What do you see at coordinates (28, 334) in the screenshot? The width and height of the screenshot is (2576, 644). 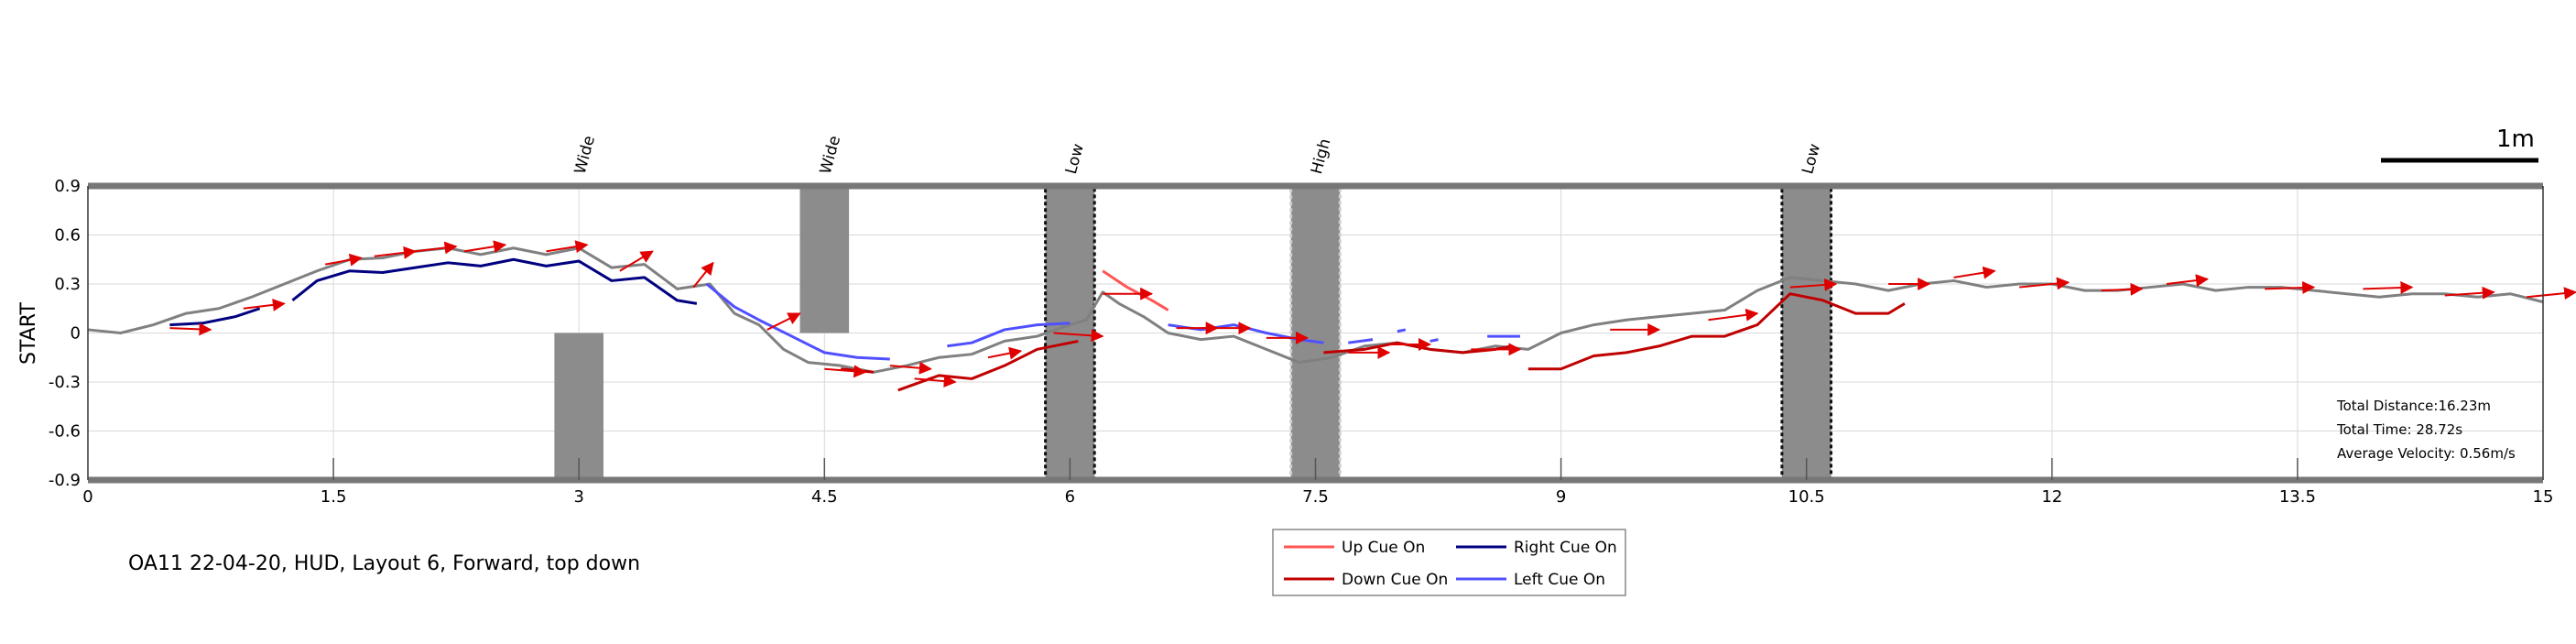 I see `y-axis-label: START` at bounding box center [28, 334].